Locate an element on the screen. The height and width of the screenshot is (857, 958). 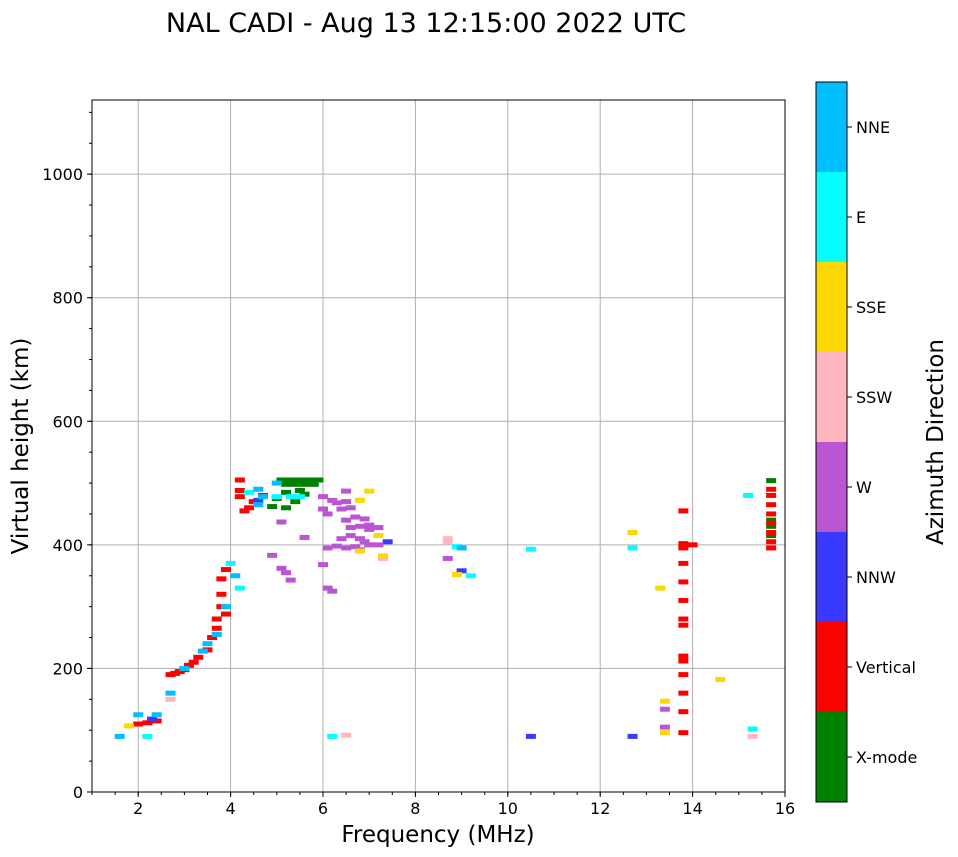
colorbar-label: NNW is located at coordinates (876, 577).